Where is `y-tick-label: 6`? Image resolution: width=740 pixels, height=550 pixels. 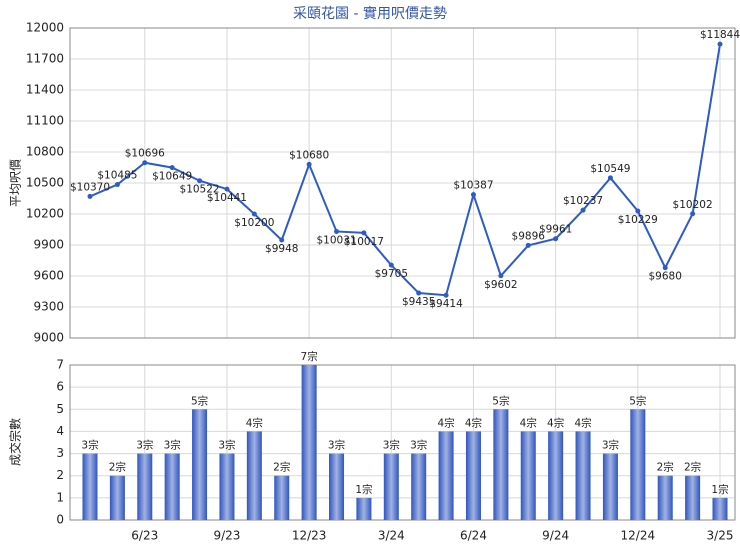
y-tick-label: 6 is located at coordinates (60, 387).